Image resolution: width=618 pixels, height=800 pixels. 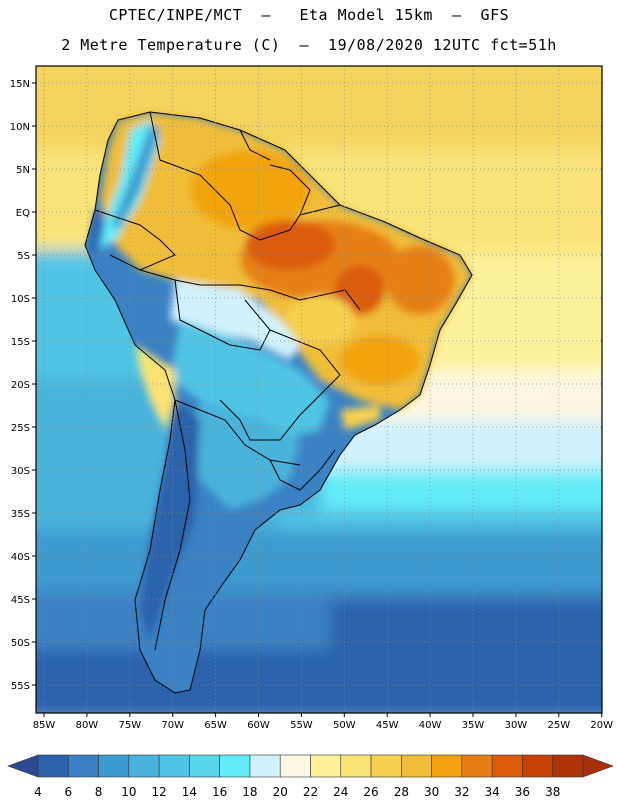 What do you see at coordinates (38, 792) in the screenshot?
I see `colorbar-level-label: 4` at bounding box center [38, 792].